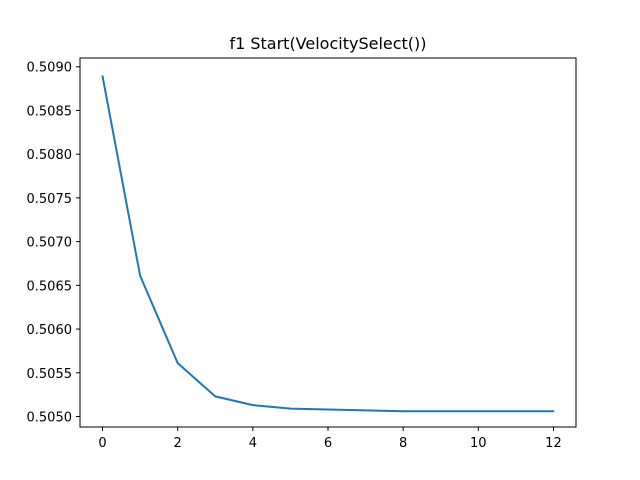  I want to click on y-tick-label: 0.5050, so click(50, 418).